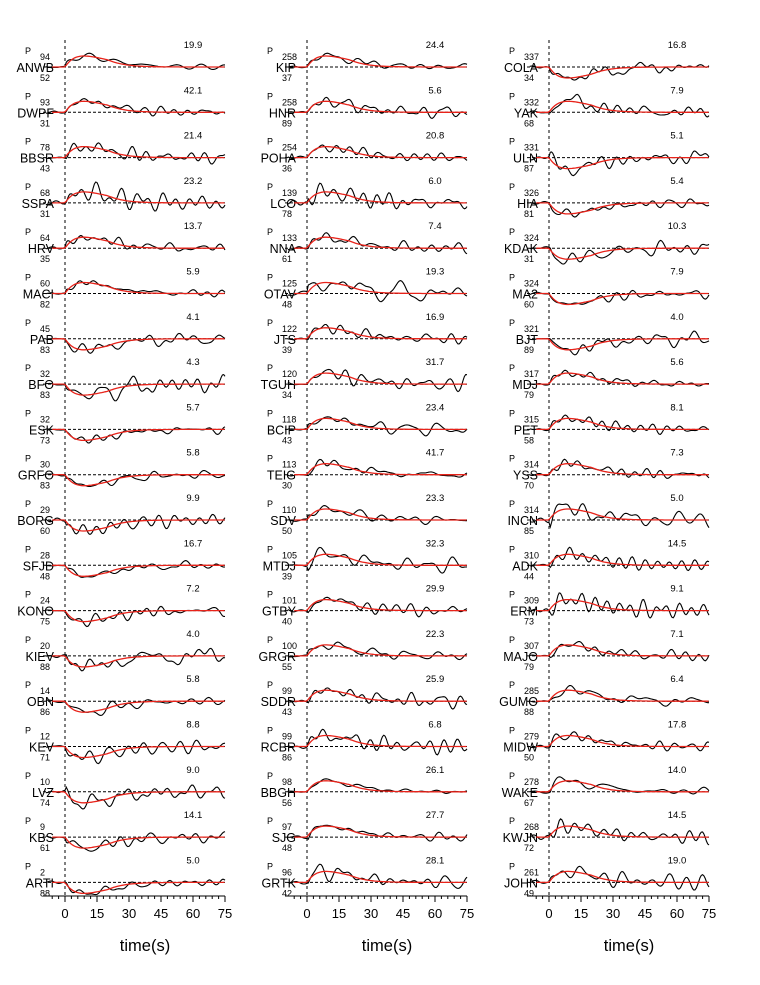 This screenshot has height=985, width=760. I want to click on amplitude-label: 5.0, so click(192, 860).